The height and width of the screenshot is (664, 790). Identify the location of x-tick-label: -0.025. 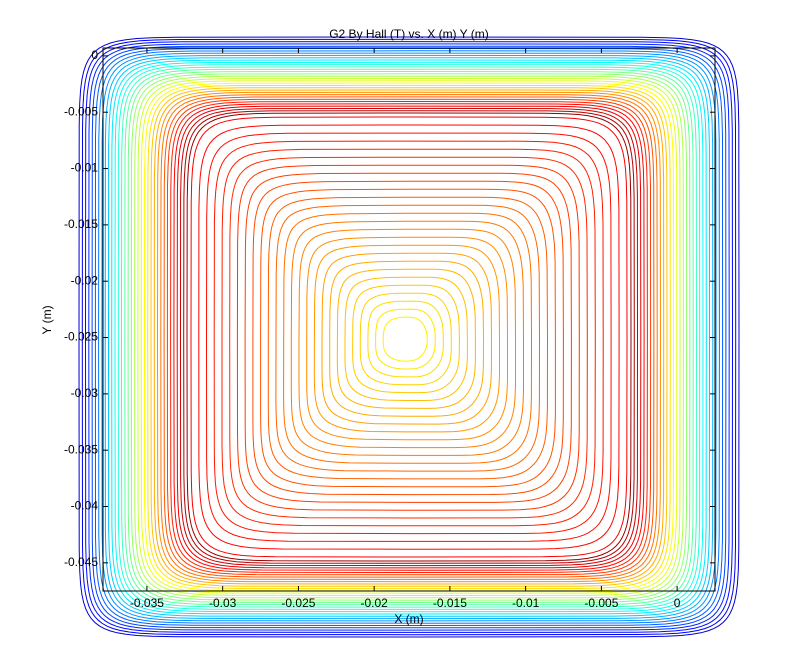
(298, 603).